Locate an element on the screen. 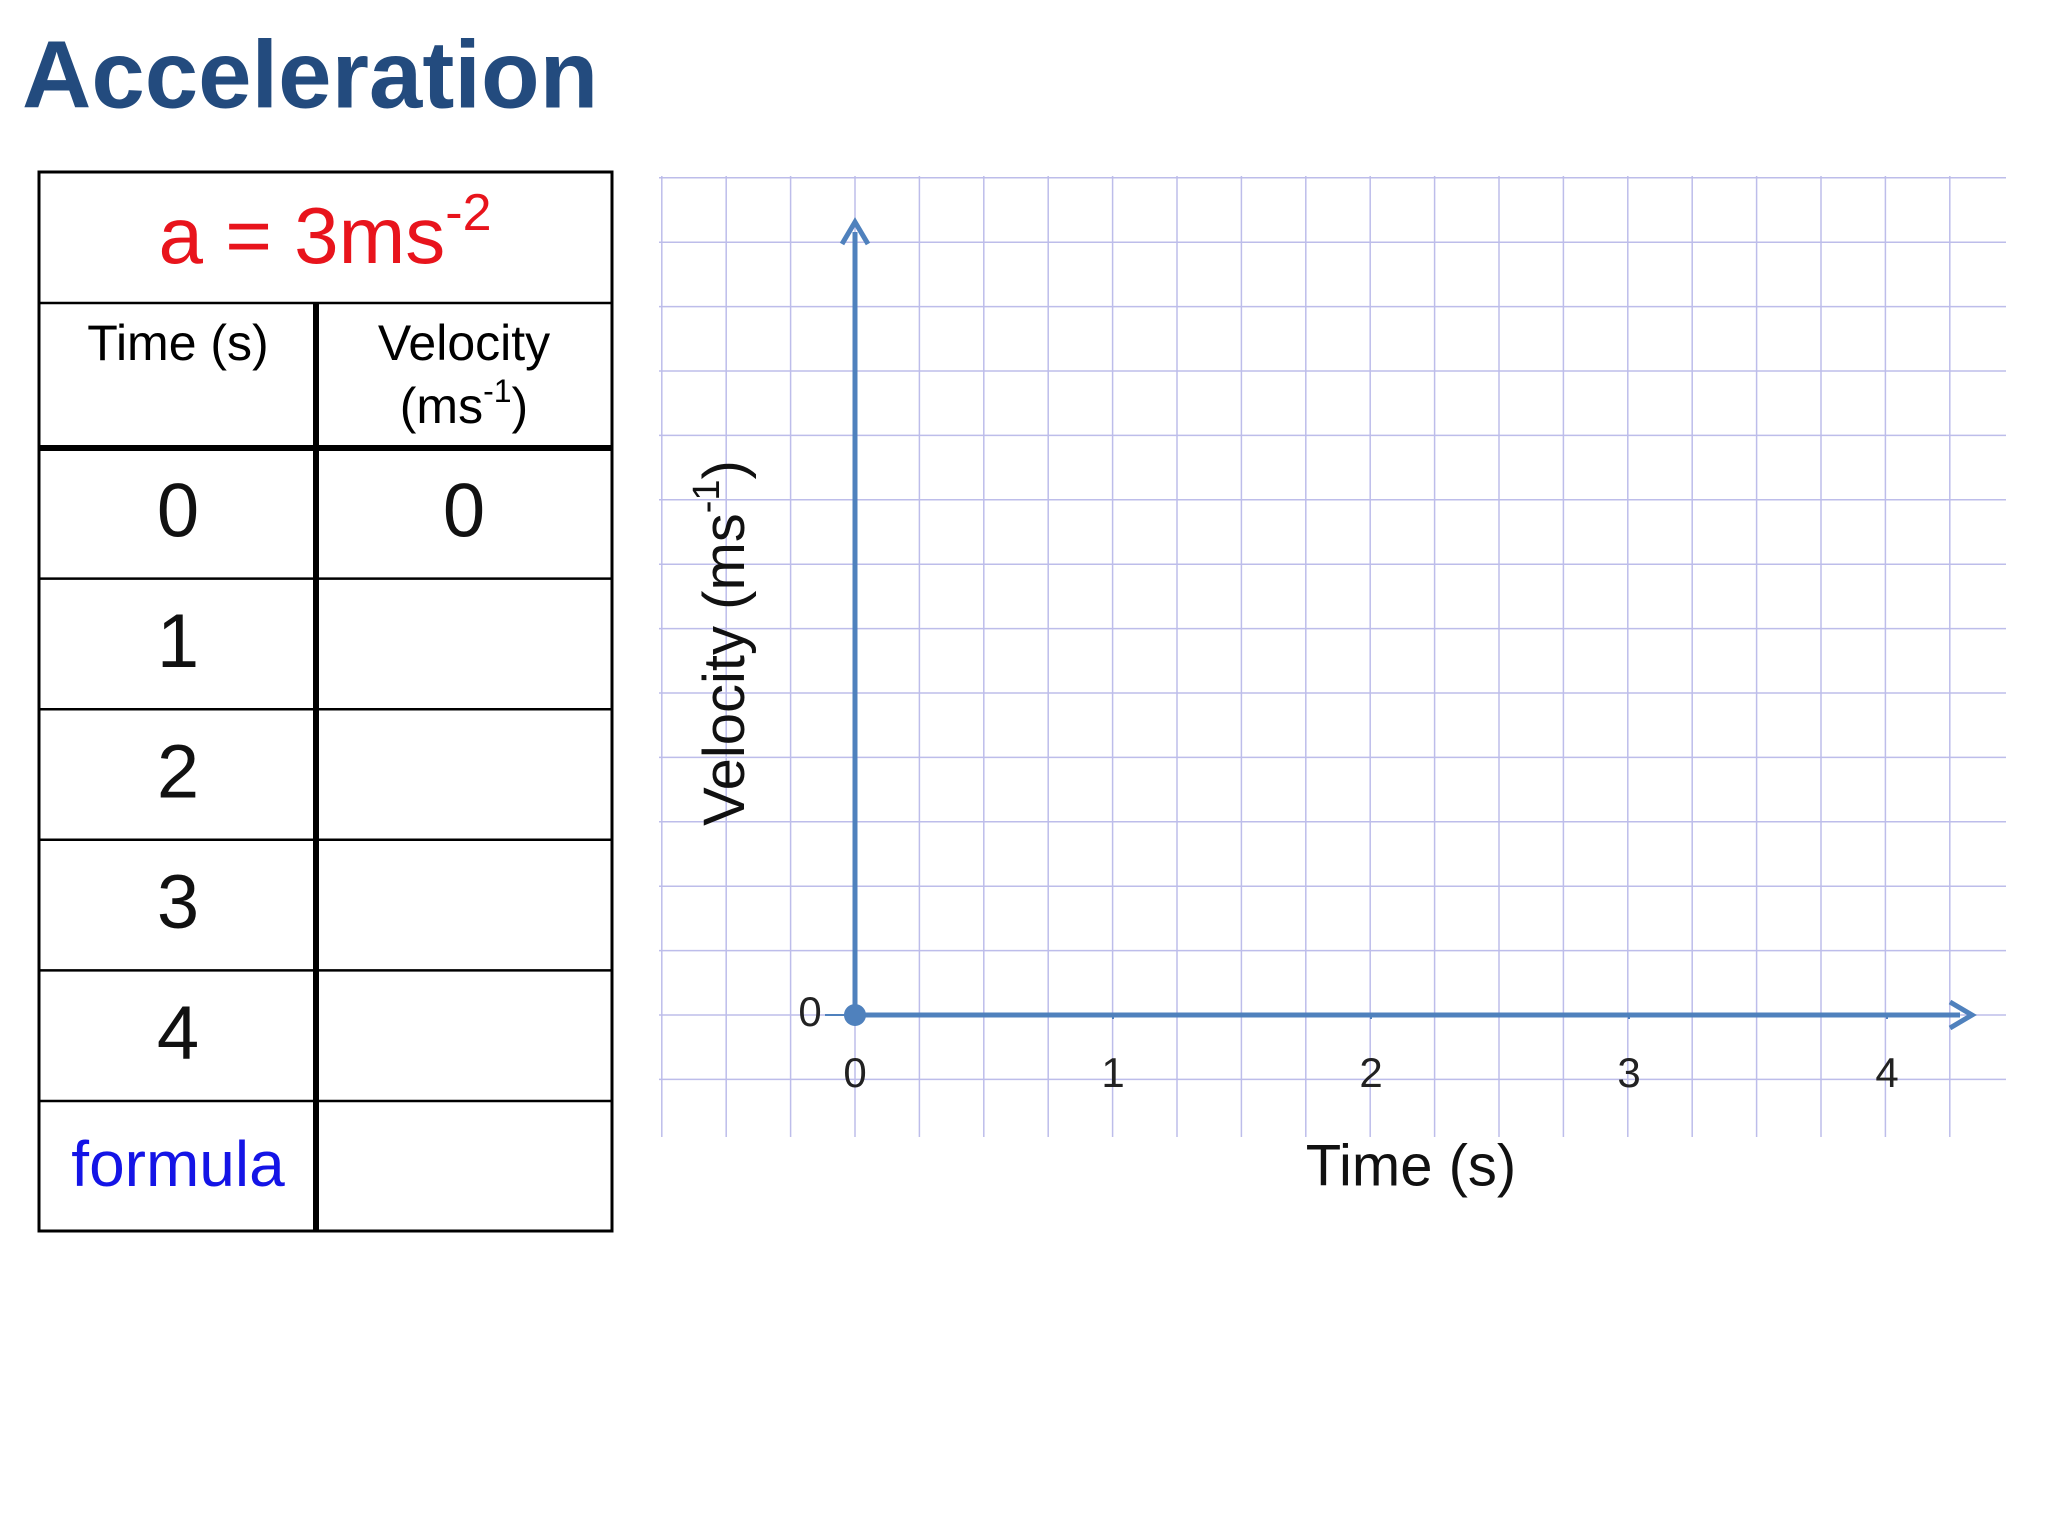 This screenshot has width=2048, height=1536. time-cell: 3 is located at coordinates (178, 902).